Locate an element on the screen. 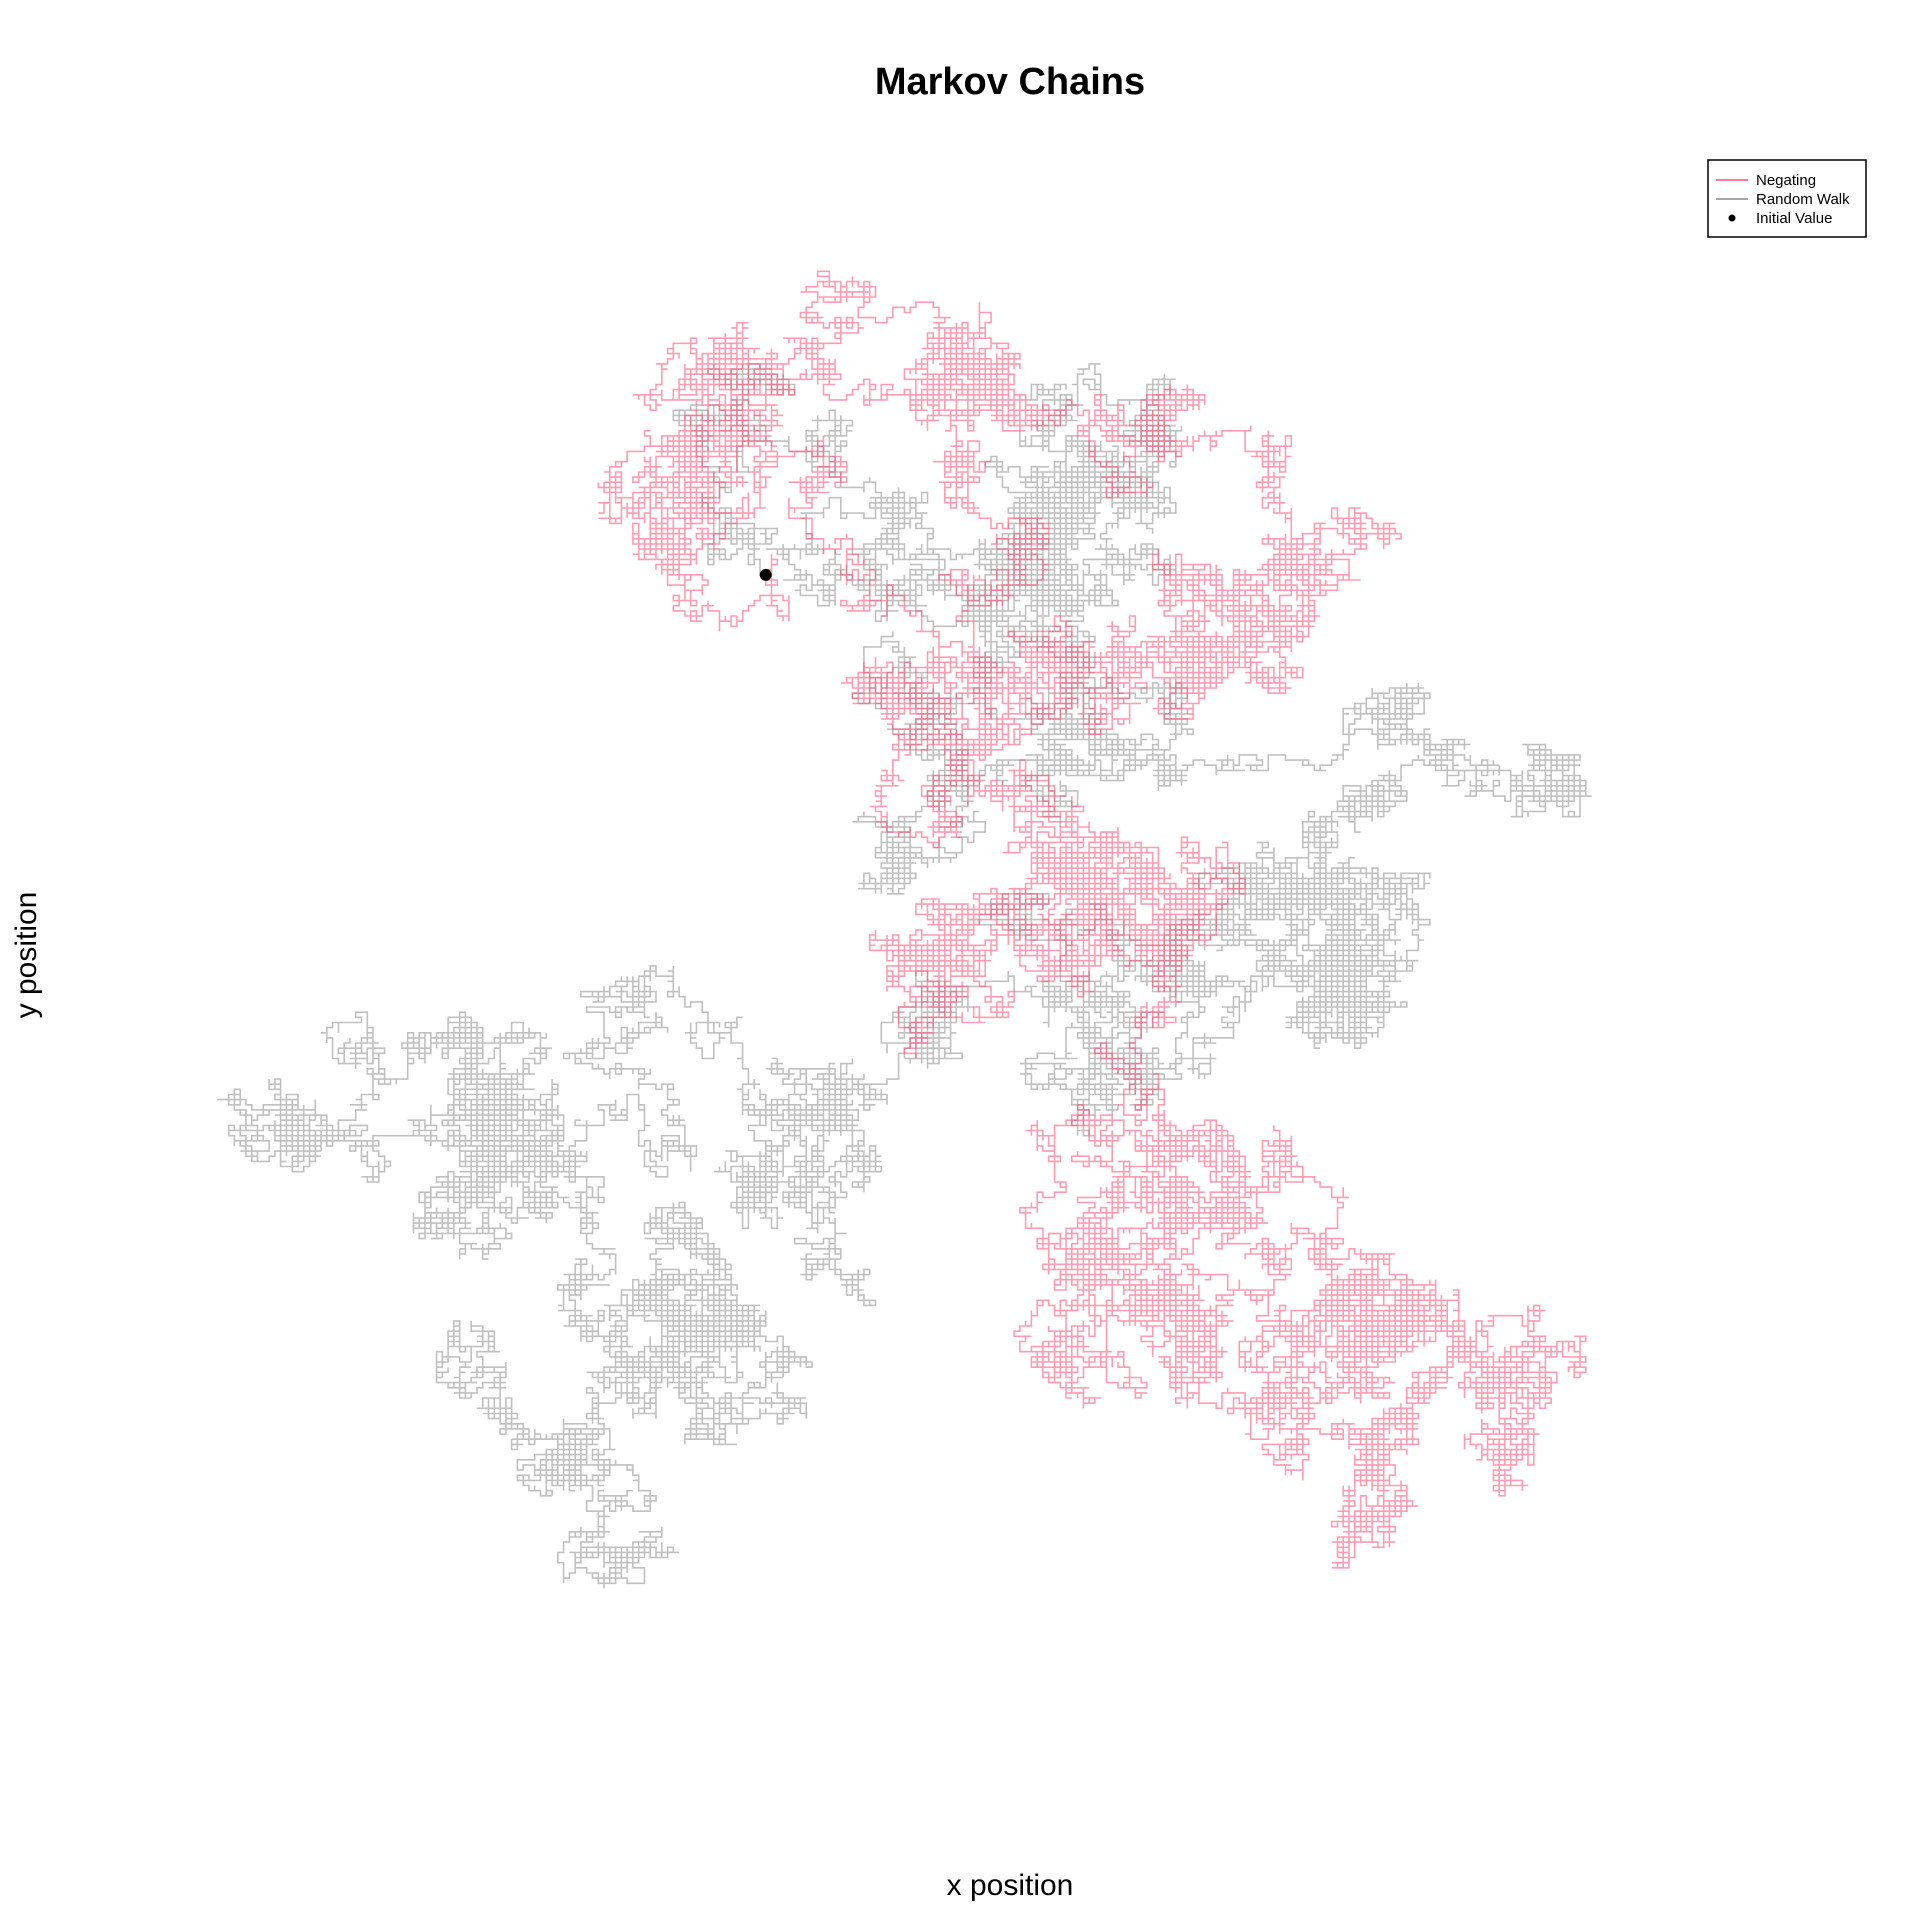 This screenshot has height=1920, width=1920. legend: Negating Random Walk Initial Value is located at coordinates (1787, 198).